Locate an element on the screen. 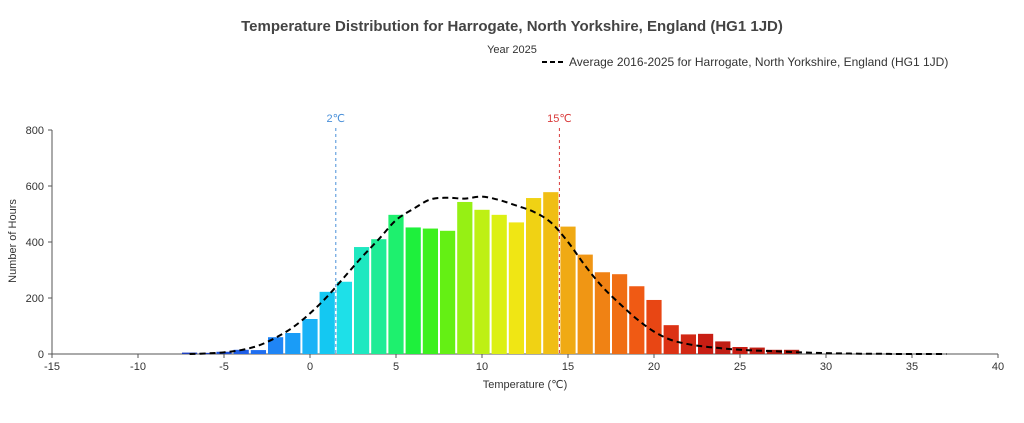  x-tick-label: -10 is located at coordinates (138, 367).